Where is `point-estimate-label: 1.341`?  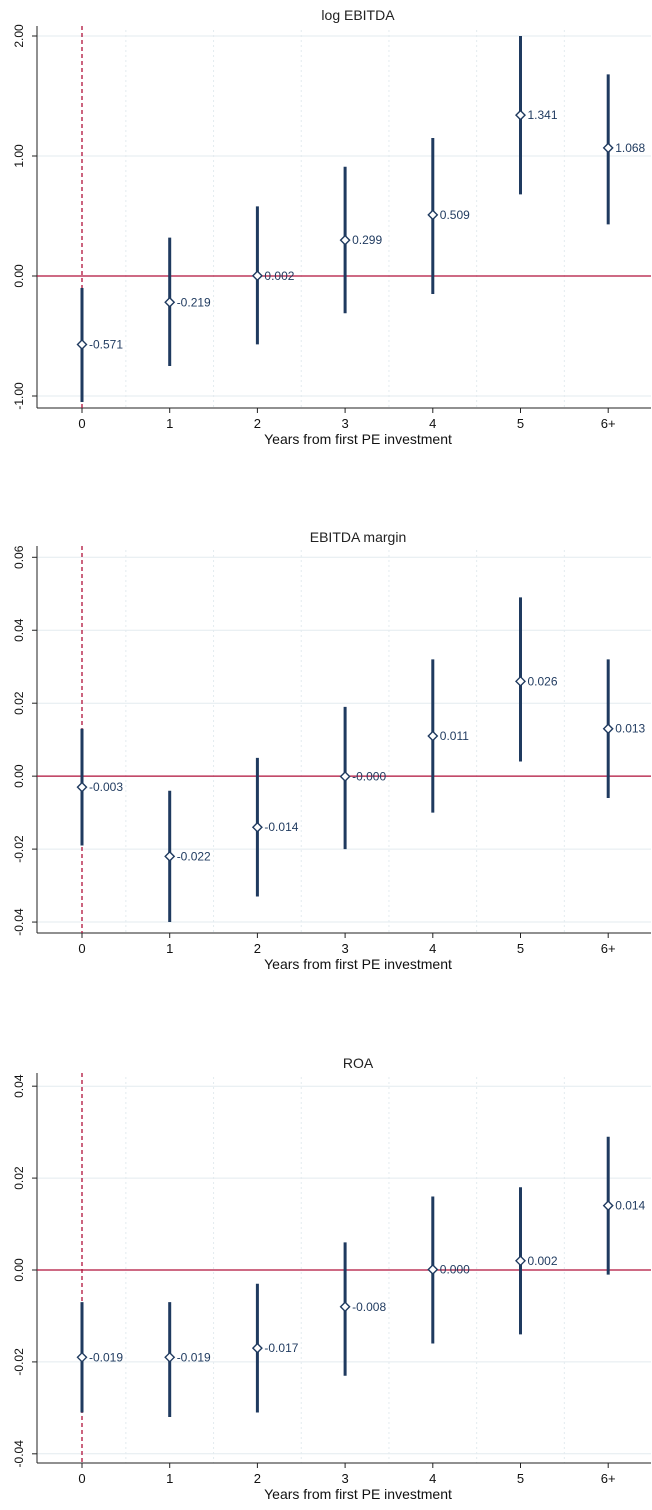
point-estimate-label: 1.341 is located at coordinates (543, 115).